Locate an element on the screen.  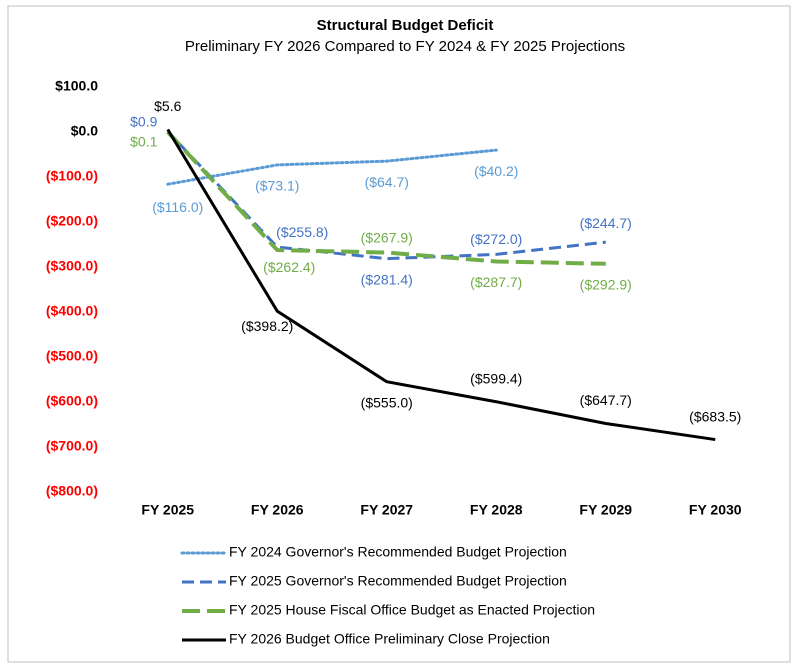
data-label: ($116.0) is located at coordinates (177, 207).